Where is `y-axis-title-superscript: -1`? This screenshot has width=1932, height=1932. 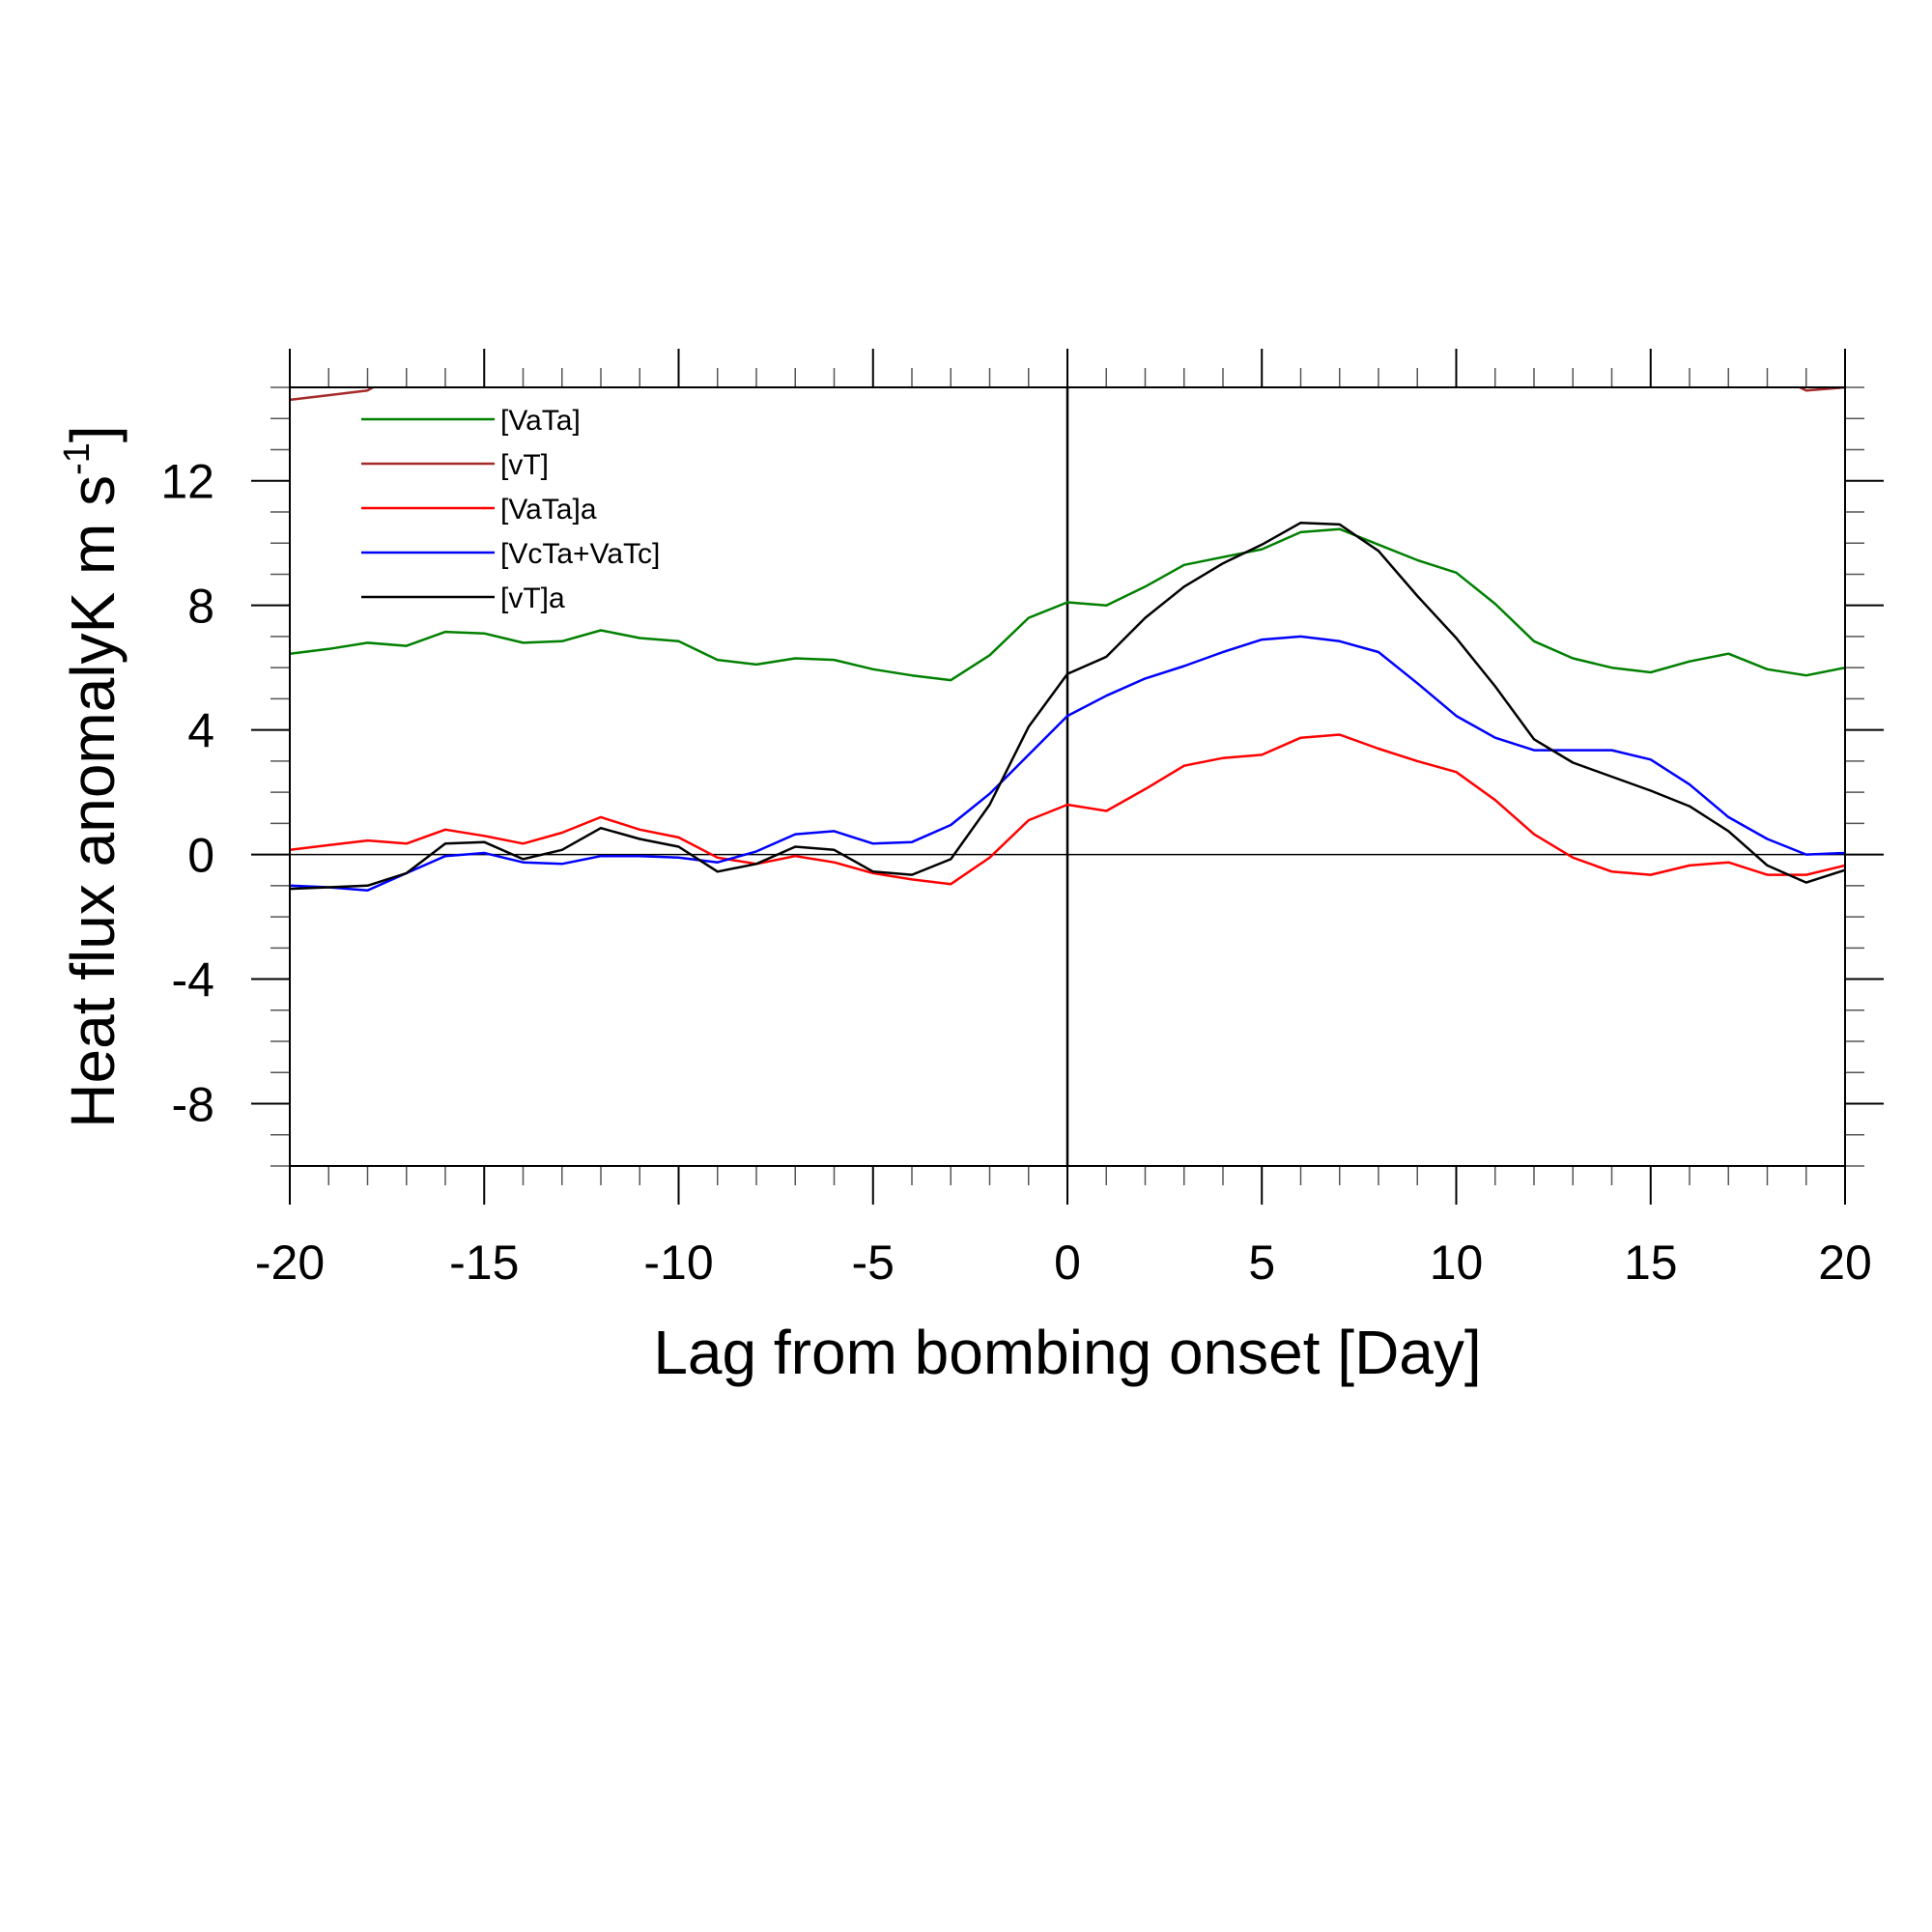
y-axis-title-superscript: -1 is located at coordinates (77, 458).